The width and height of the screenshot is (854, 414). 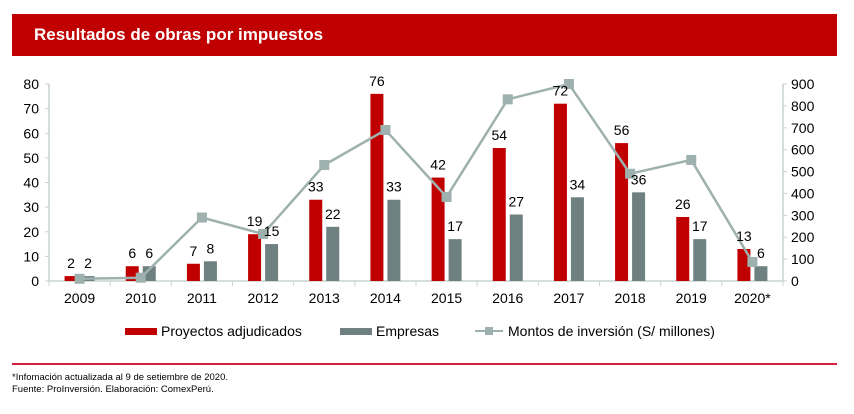 I want to click on data-label-proyectos: 54, so click(x=499, y=135).